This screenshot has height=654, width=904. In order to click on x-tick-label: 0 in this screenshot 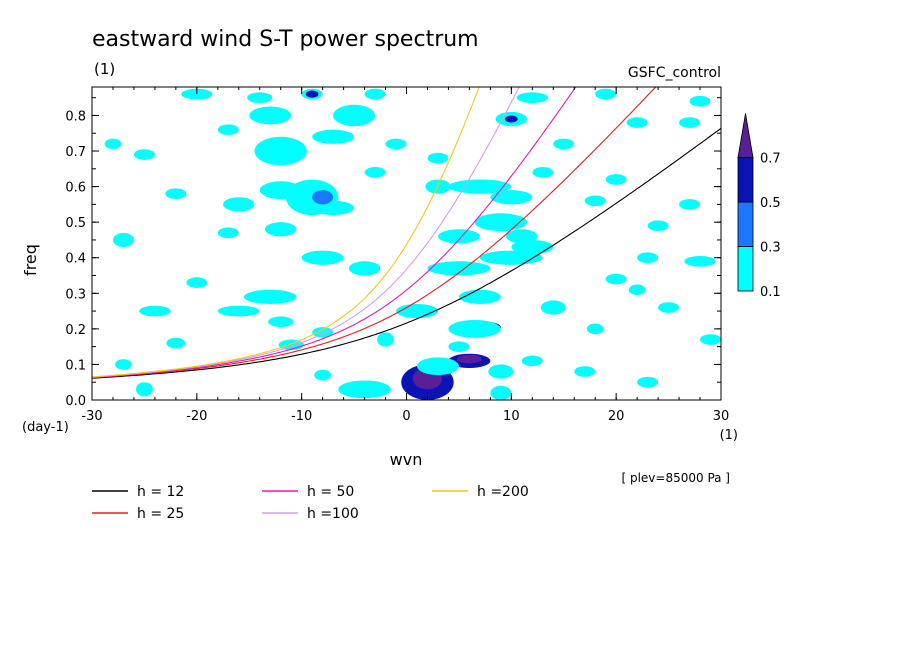, I will do `click(406, 416)`.